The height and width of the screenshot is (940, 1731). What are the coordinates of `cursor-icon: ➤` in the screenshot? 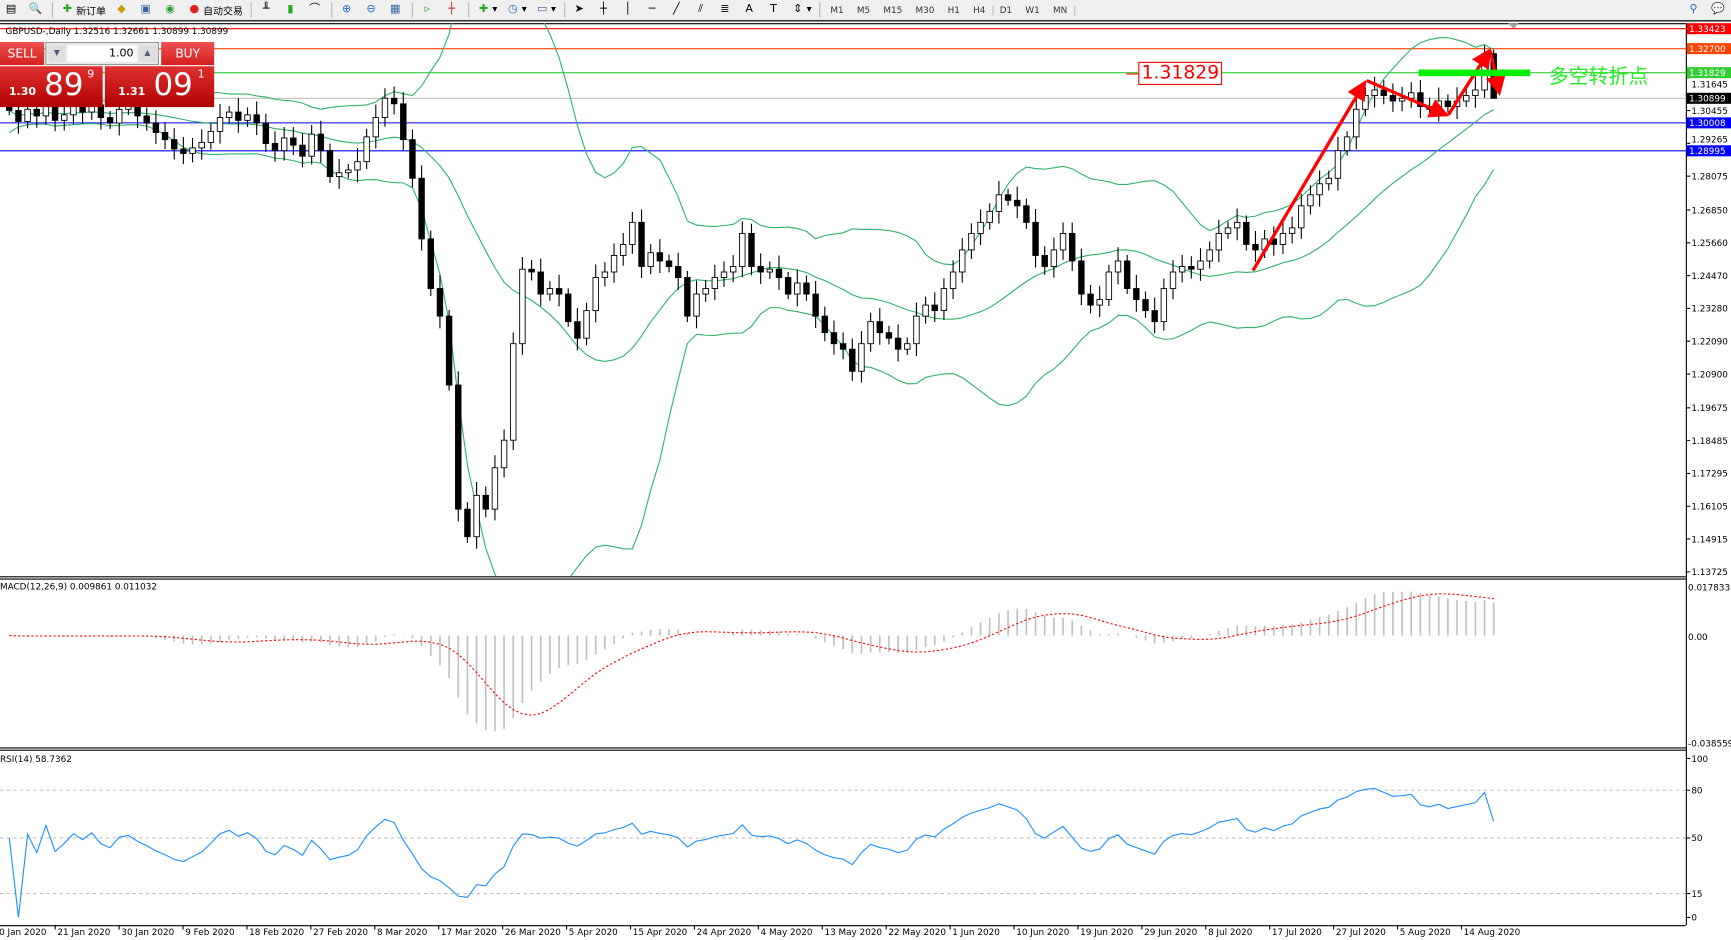 It's located at (579, 9).